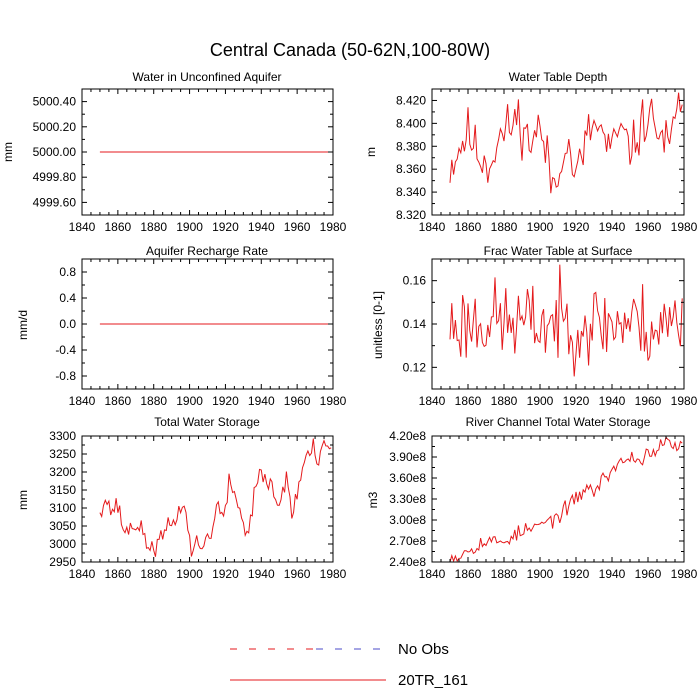  What do you see at coordinates (415, 367) in the screenshot?
I see `y-tick-label: 0.12` at bounding box center [415, 367].